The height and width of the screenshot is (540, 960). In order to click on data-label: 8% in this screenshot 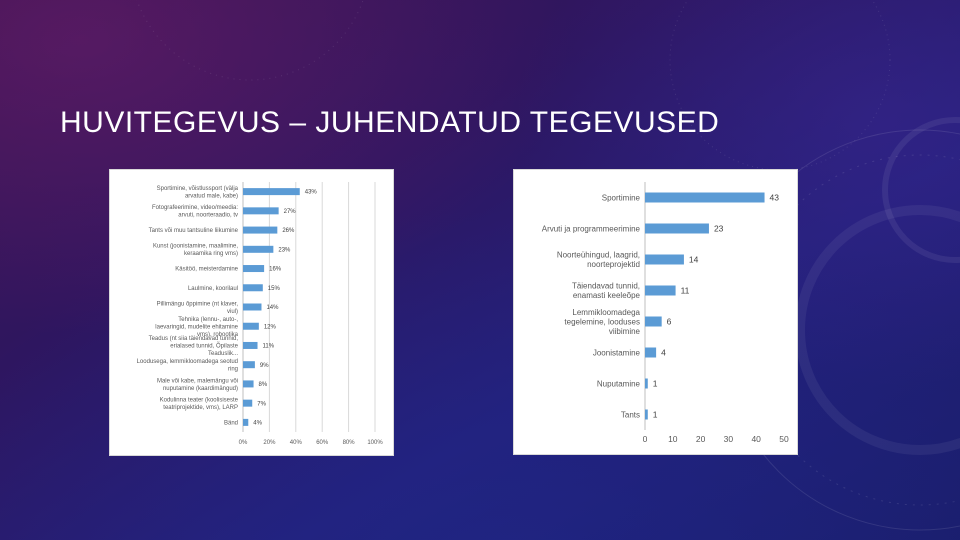, I will do `click(263, 385)`.